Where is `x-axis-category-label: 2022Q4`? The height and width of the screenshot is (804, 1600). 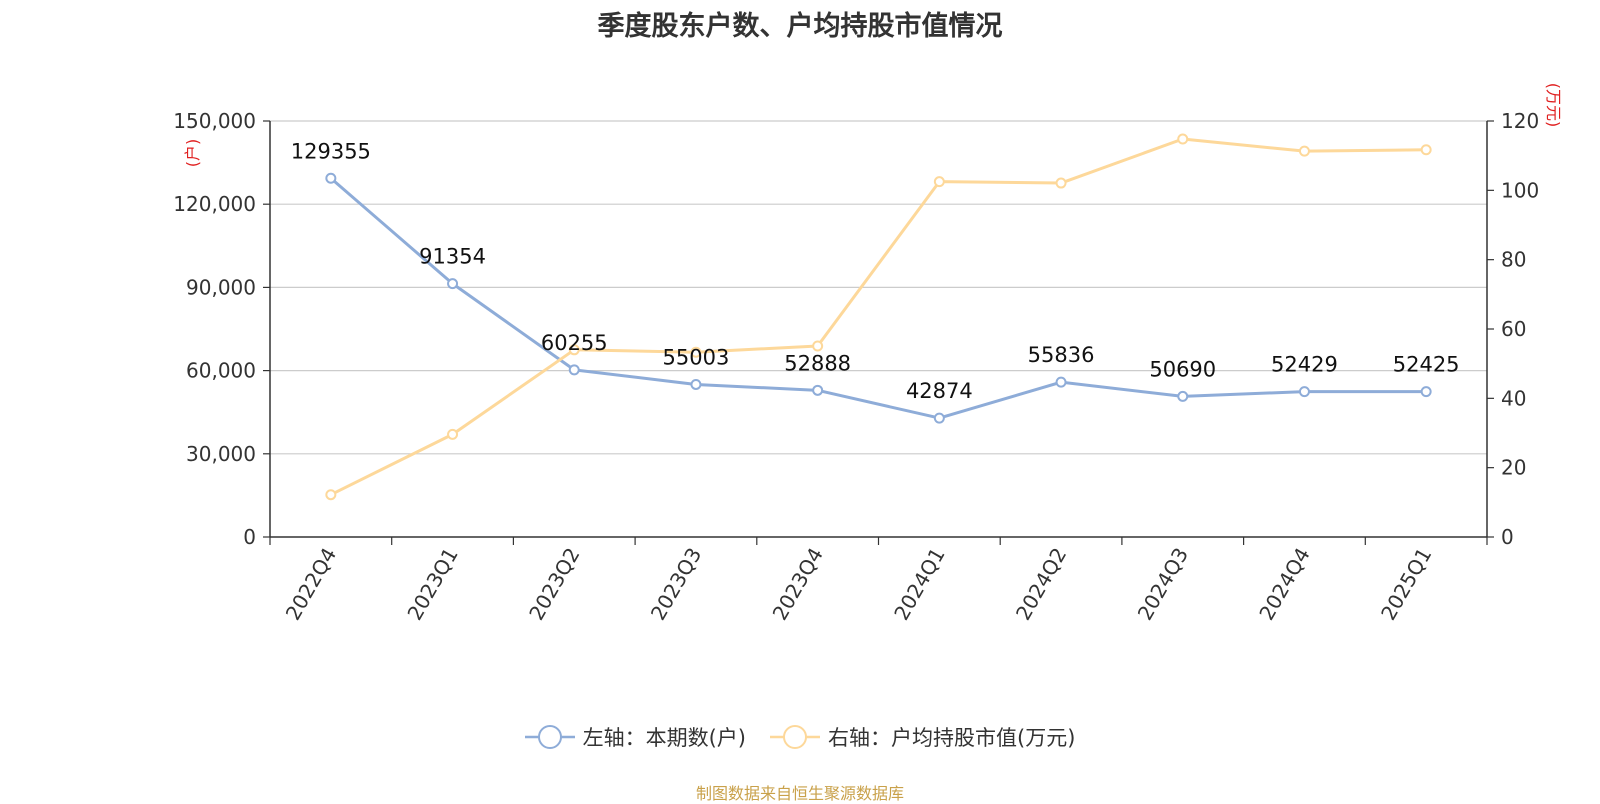
x-axis-category-label: 2022Q4 is located at coordinates (311, 584).